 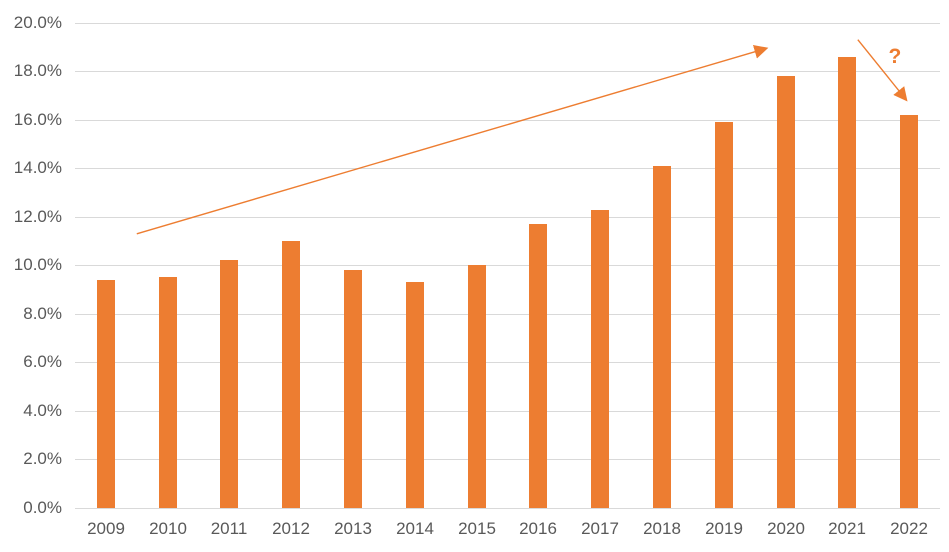 What do you see at coordinates (168, 392) in the screenshot?
I see `bar-2010` at bounding box center [168, 392].